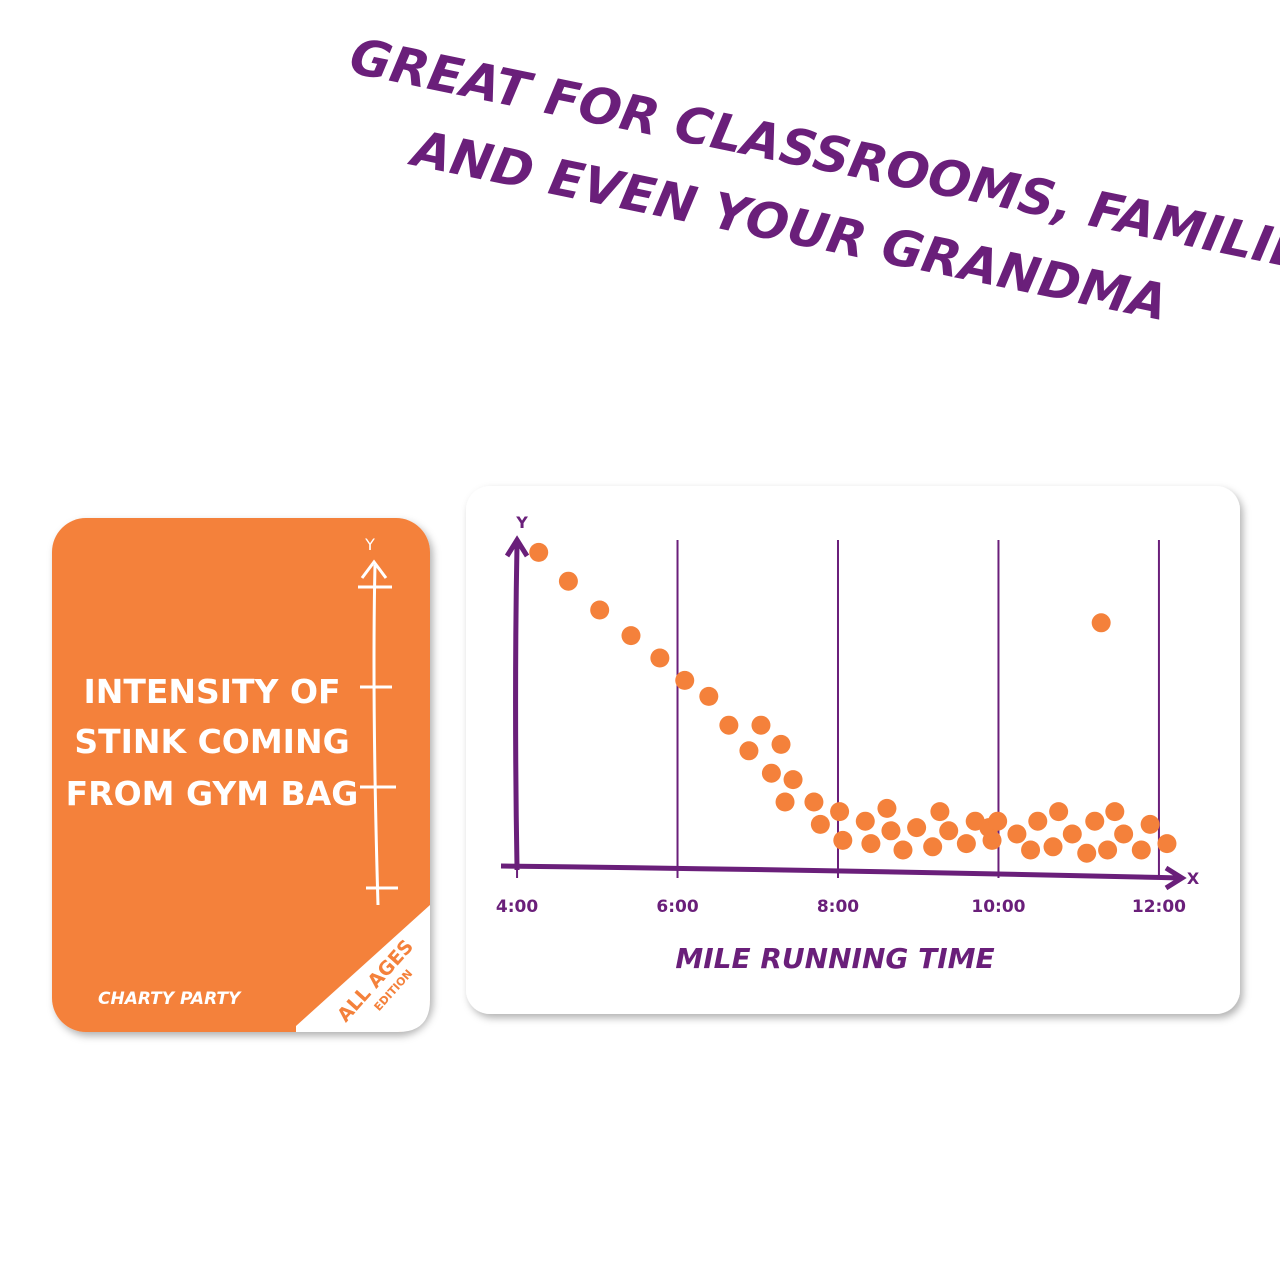  I want to click on x-axis, so click(843, 877).